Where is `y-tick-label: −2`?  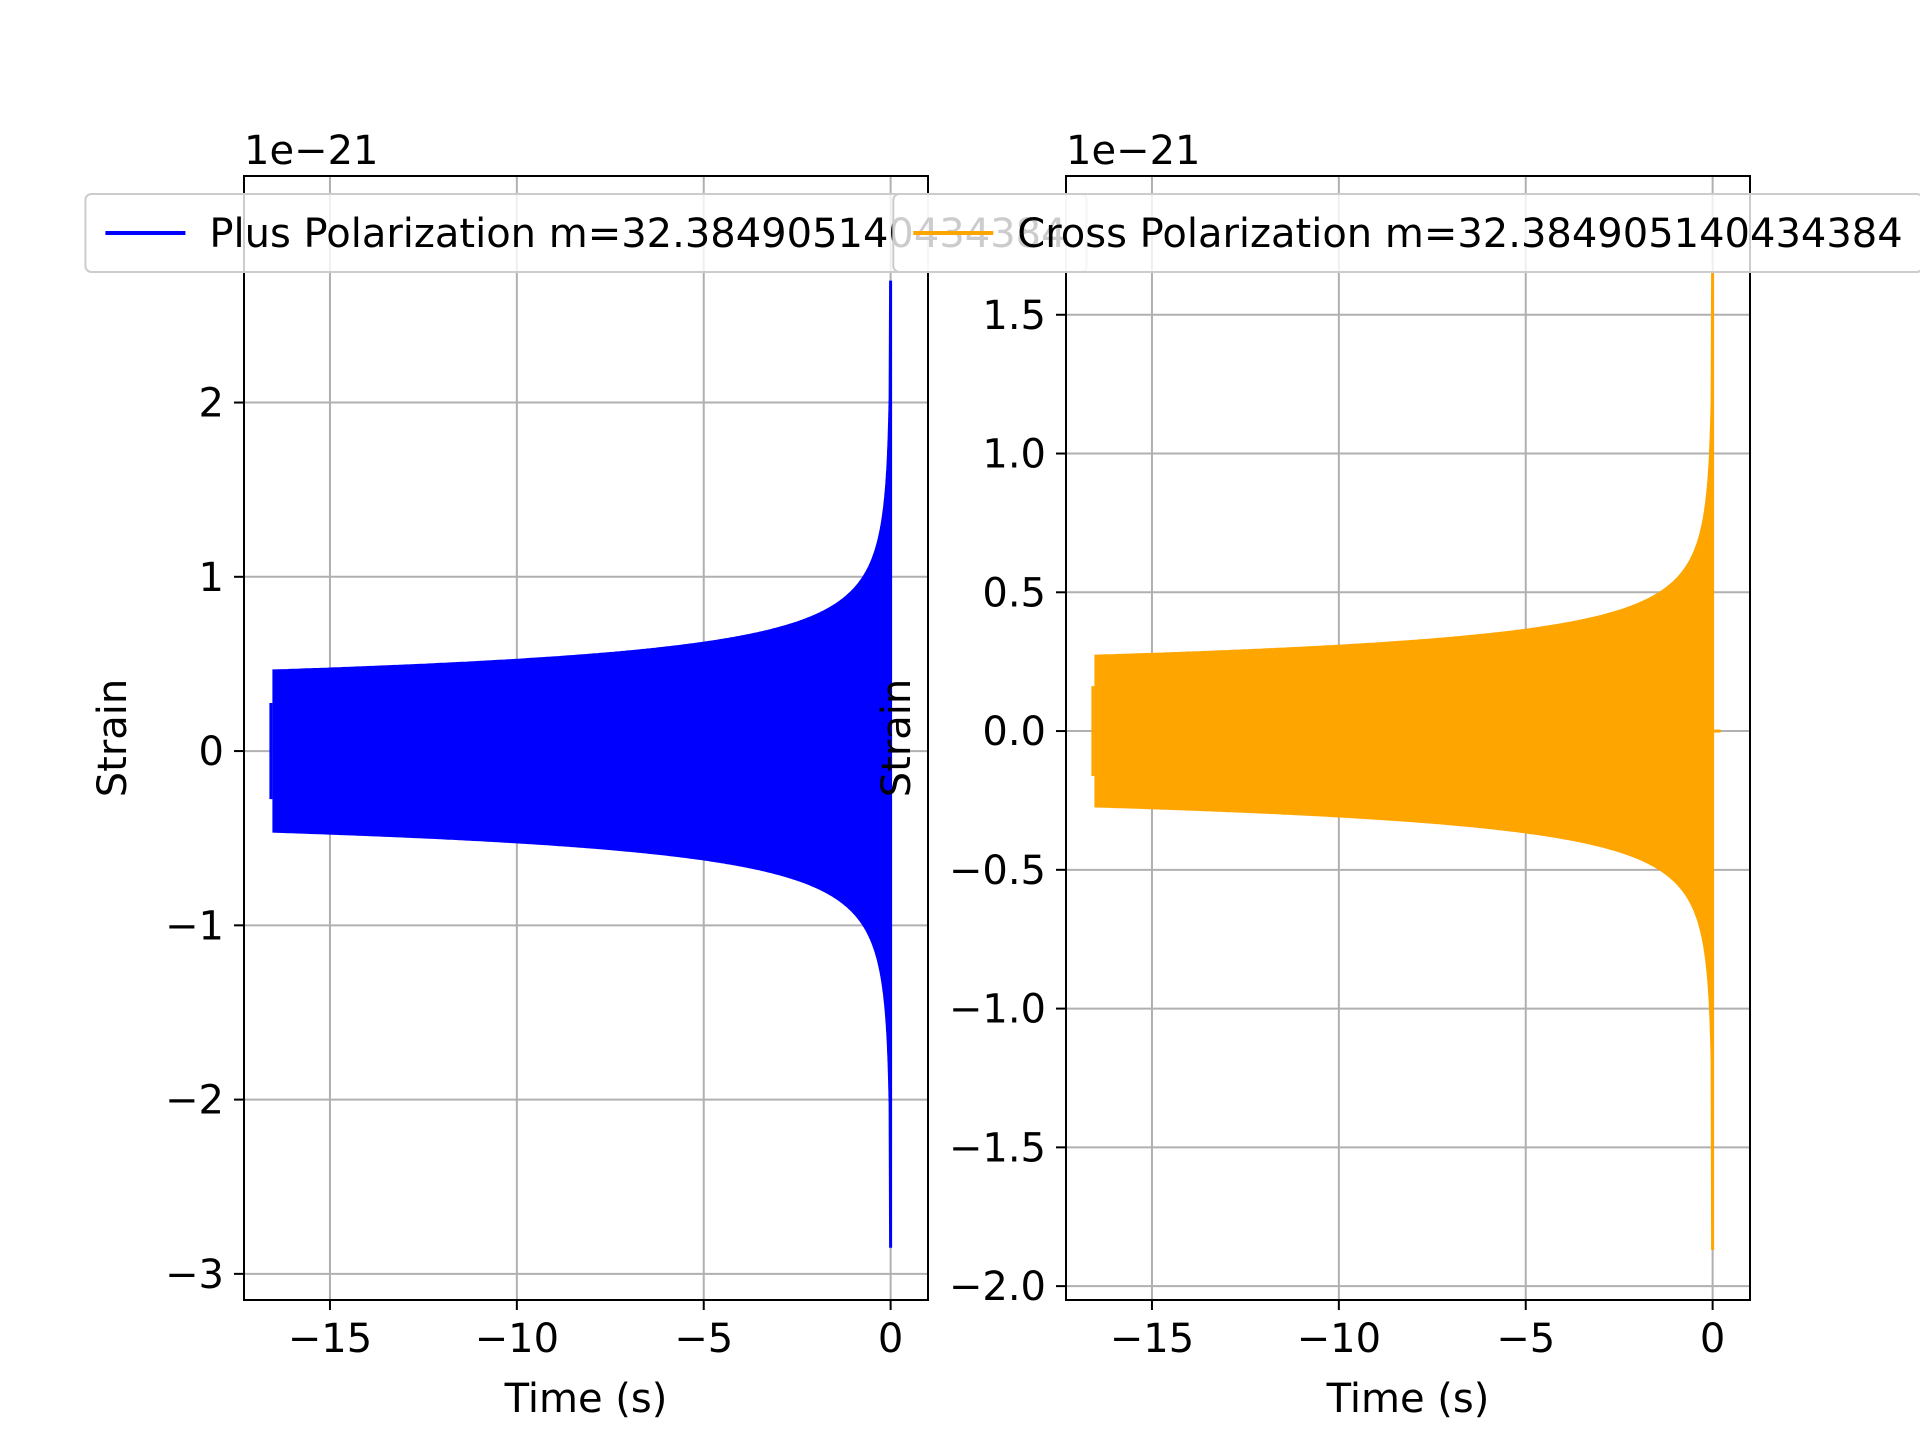 y-tick-label: −2 is located at coordinates (194, 1101).